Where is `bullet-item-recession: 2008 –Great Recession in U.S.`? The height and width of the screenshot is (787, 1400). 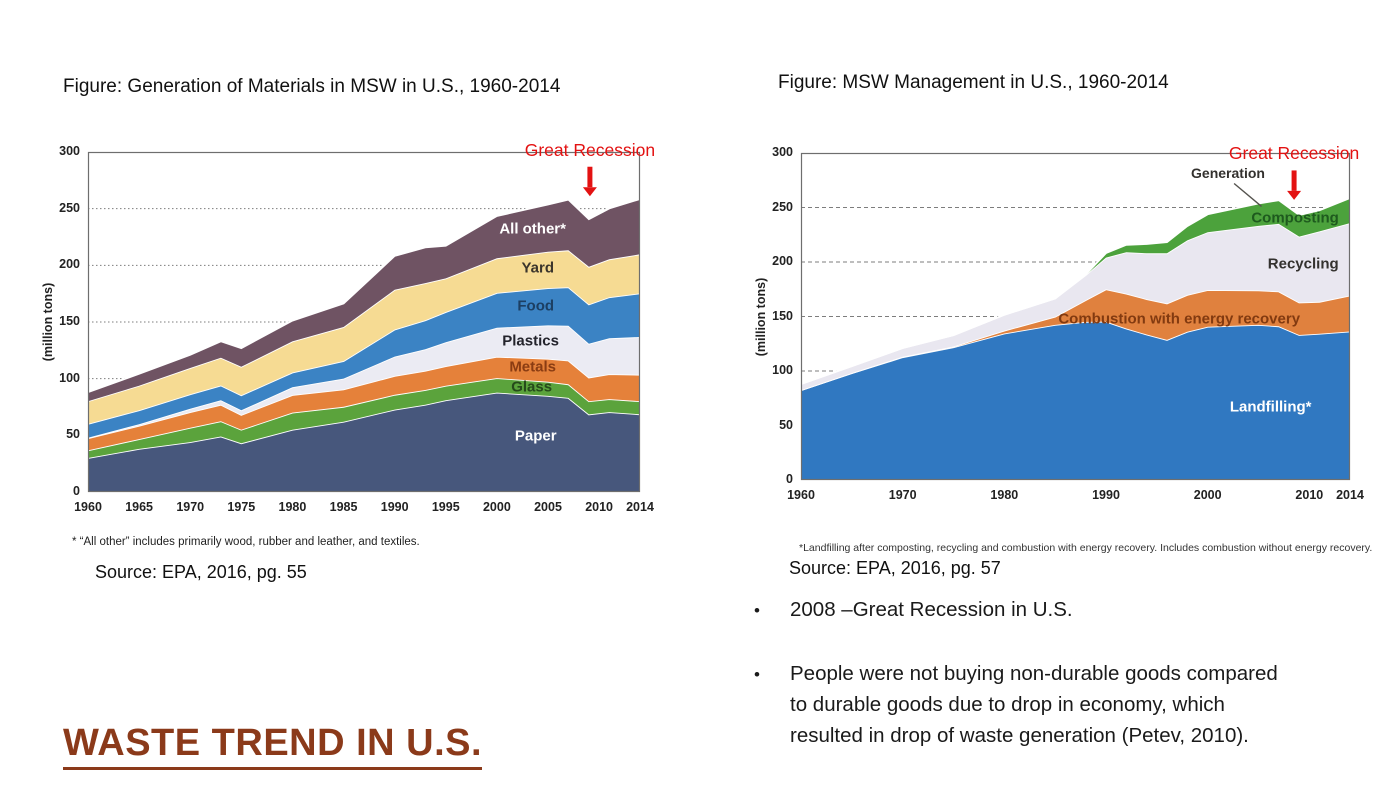
bullet-item-recession: 2008 –Great Recession in U.S. is located at coordinates (1064, 610).